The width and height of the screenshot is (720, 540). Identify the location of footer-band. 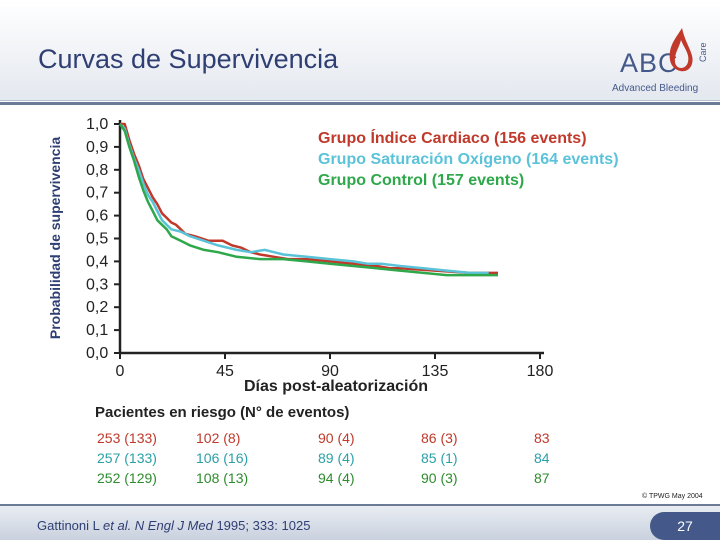
(360, 523).